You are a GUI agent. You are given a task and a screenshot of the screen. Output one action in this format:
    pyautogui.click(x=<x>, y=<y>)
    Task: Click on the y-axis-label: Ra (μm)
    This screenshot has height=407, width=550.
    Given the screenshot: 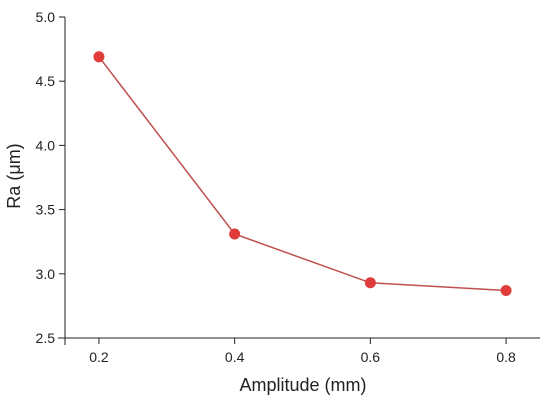 What is the action you would take?
    pyautogui.click(x=14, y=175)
    